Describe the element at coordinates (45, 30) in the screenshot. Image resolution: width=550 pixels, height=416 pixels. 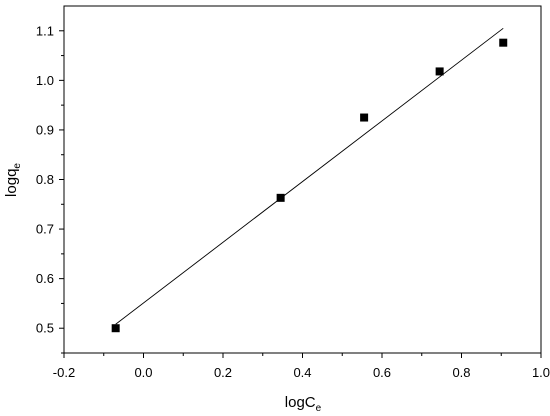
I see `y-tick-label: 1.1` at that location.